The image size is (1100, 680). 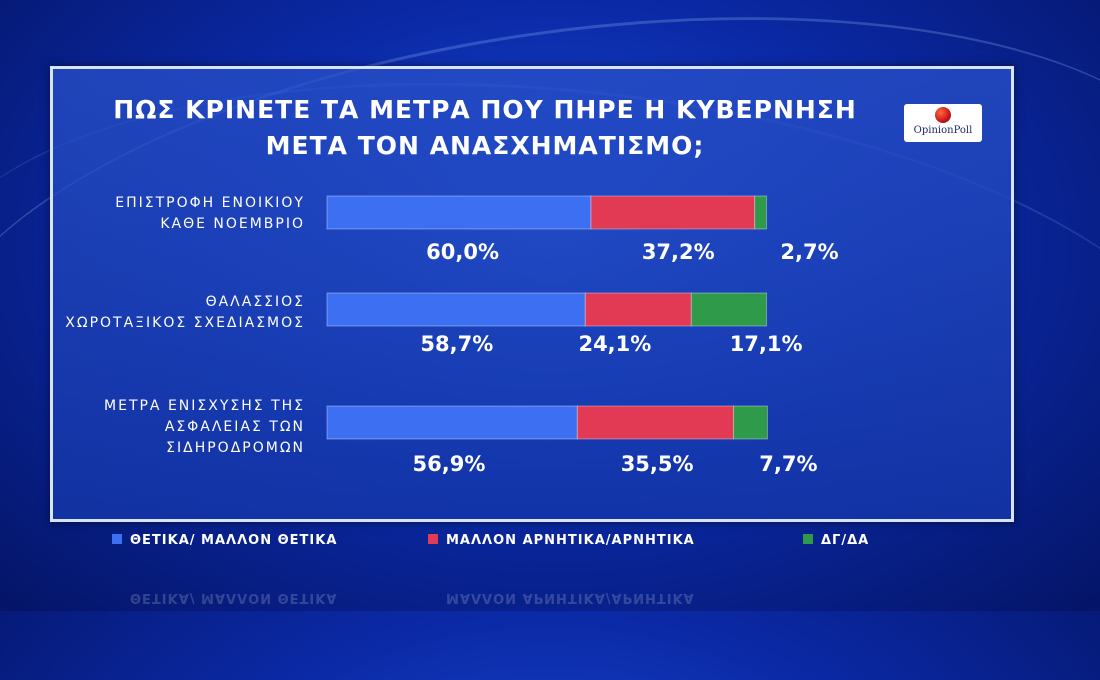 I want to click on category-label: ΕΠΙΣΤΡΟΦΗ ΕΝΟΙΚΙΟΥ ΚΑΘΕ ΝΟΕΜΒΡΙΟ, so click(x=210, y=213).